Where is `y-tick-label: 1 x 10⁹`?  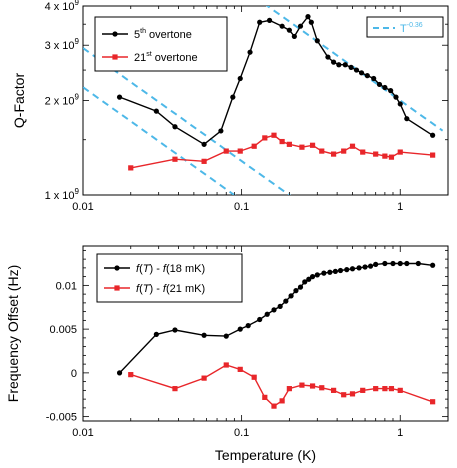 y-tick-label: 1 x 10⁹ is located at coordinates (62, 194).